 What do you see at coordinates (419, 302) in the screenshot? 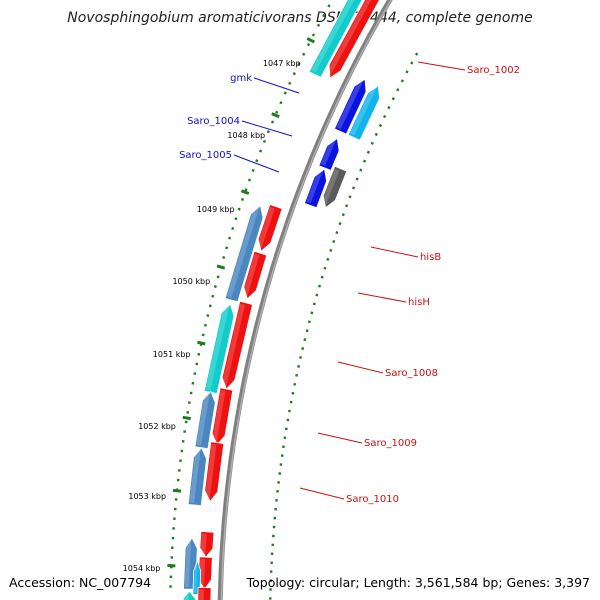
I see `gene-label: hisH` at bounding box center [419, 302].